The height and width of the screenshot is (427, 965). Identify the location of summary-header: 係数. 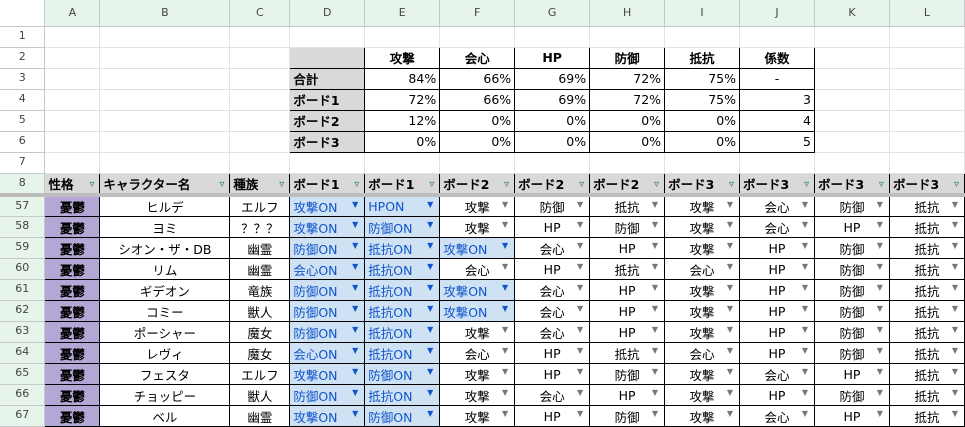
(777, 57).